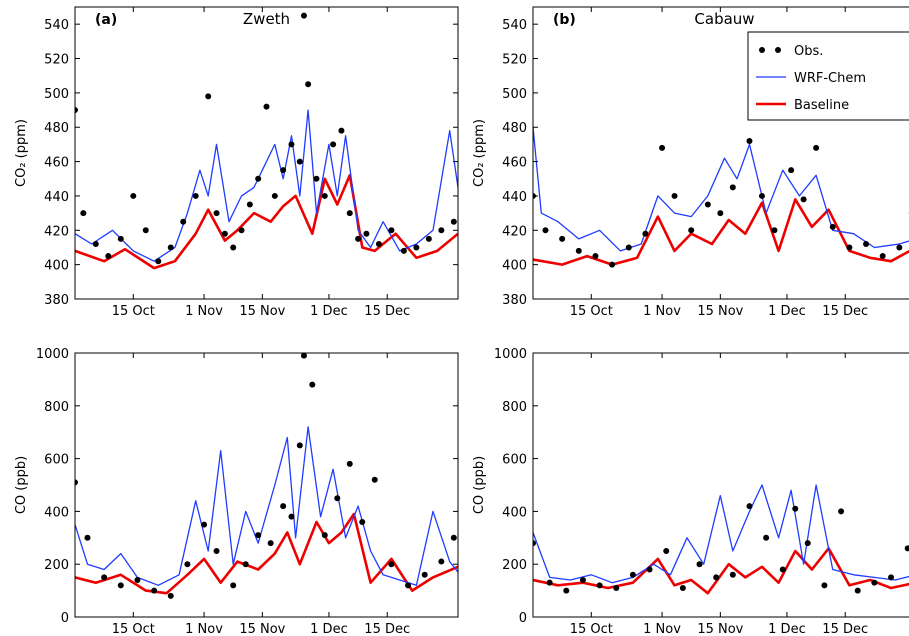 This screenshot has width=909, height=636. What do you see at coordinates (514, 94) in the screenshot?
I see `y-tick-label: 500` at bounding box center [514, 94].